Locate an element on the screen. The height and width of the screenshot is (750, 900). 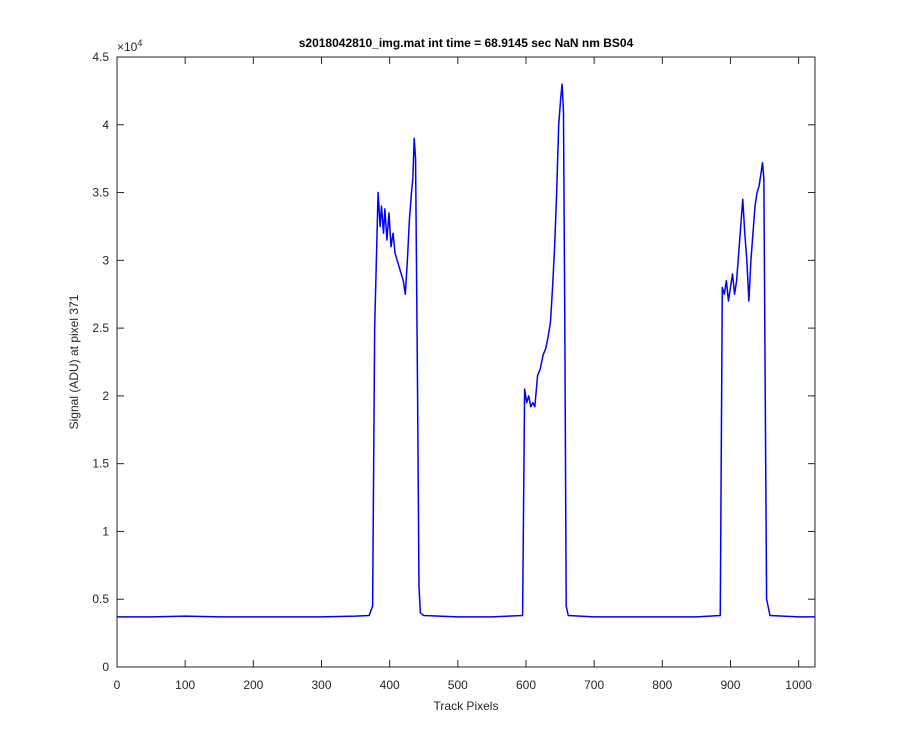
y-tick-label: 1 is located at coordinates (105, 531).